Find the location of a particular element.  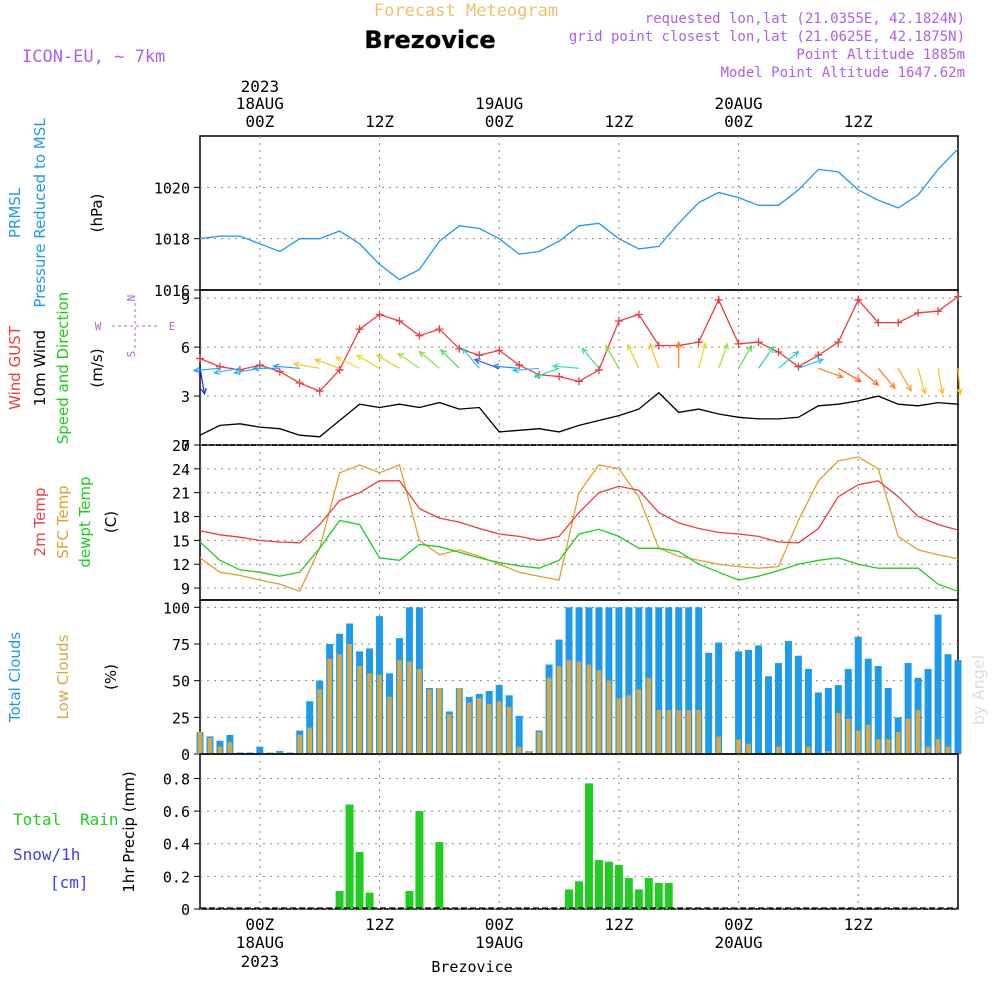

y-tick-label: 27 is located at coordinates (181, 446).